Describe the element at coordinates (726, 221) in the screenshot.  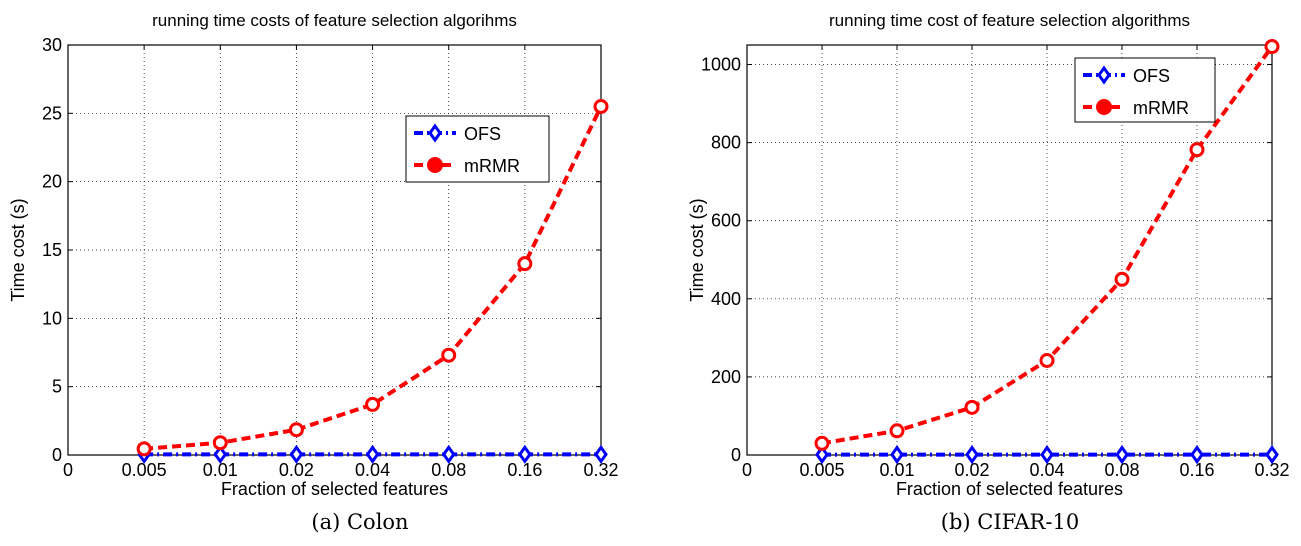
I see `y-tick-label: 600` at that location.